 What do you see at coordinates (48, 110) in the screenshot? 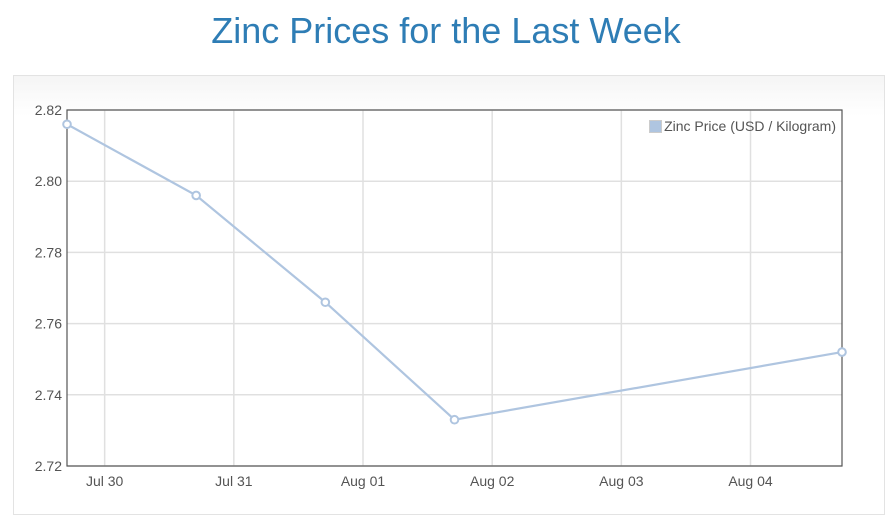
I see `y-tick-label: 2.82` at bounding box center [48, 110].